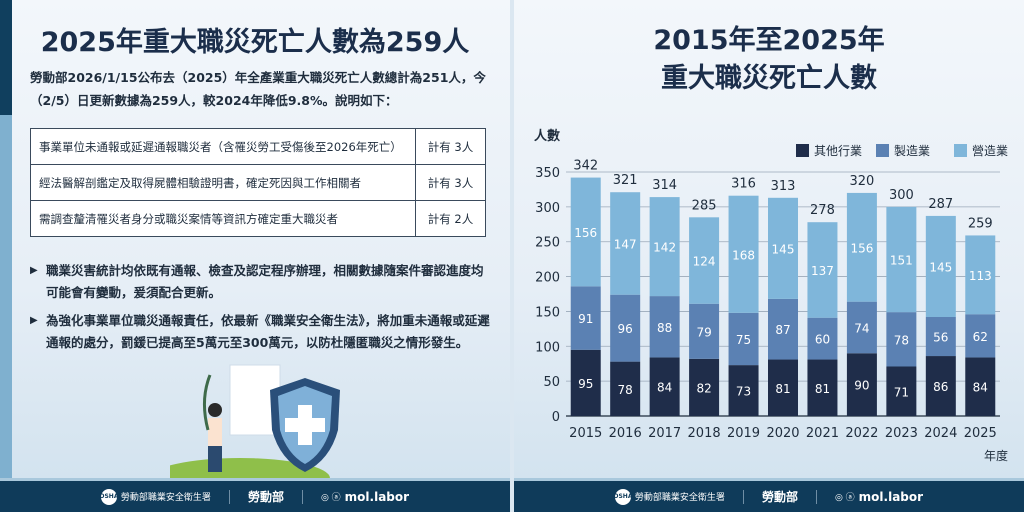  I want to click on data-label: 95, so click(585, 384).